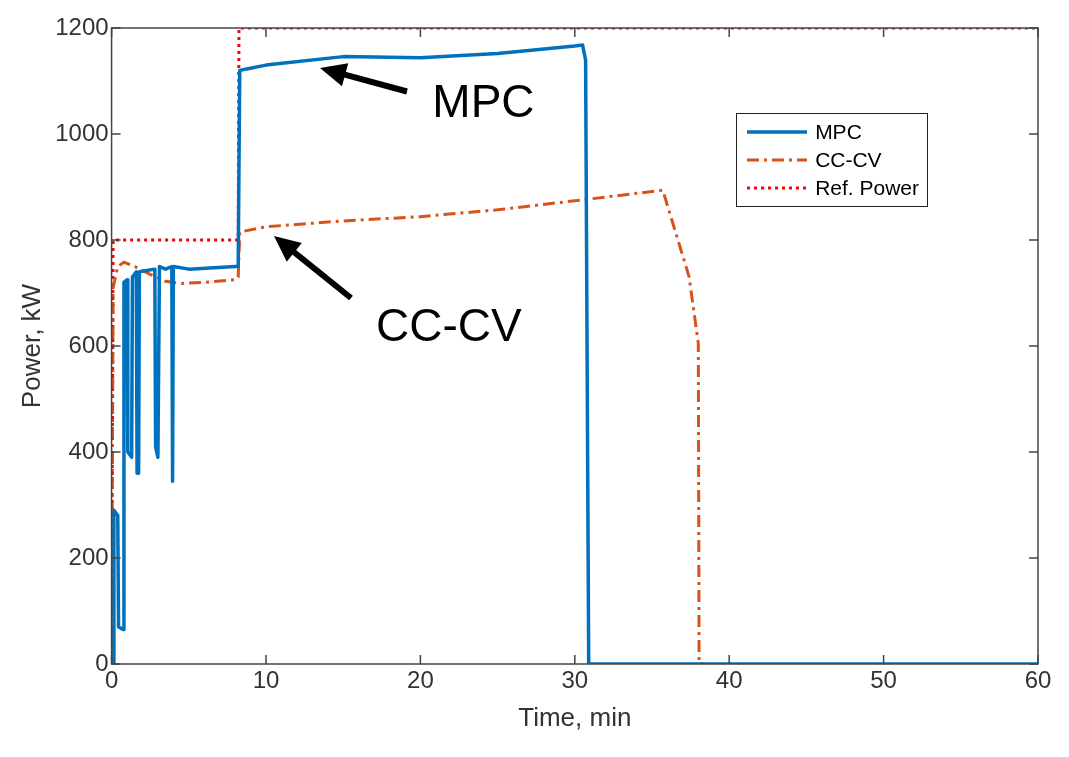 The height and width of the screenshot is (757, 1069). I want to click on x-axis-title: Time, min, so click(575, 716).